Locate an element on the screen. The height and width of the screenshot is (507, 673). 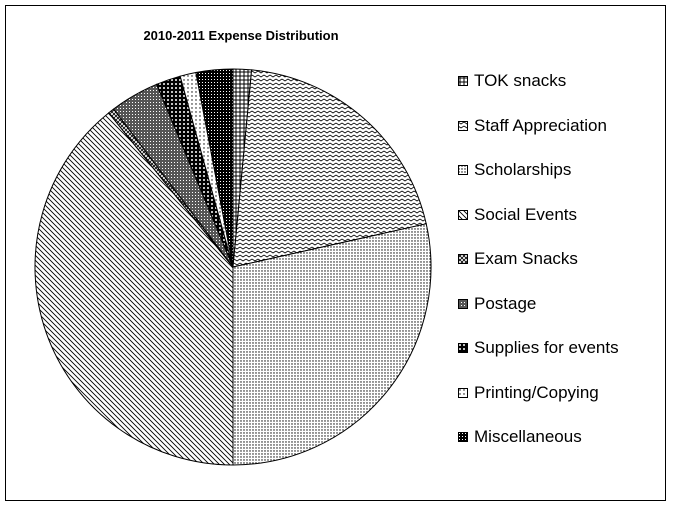
pie-slice-miscellaneous is located at coordinates (214, 168).